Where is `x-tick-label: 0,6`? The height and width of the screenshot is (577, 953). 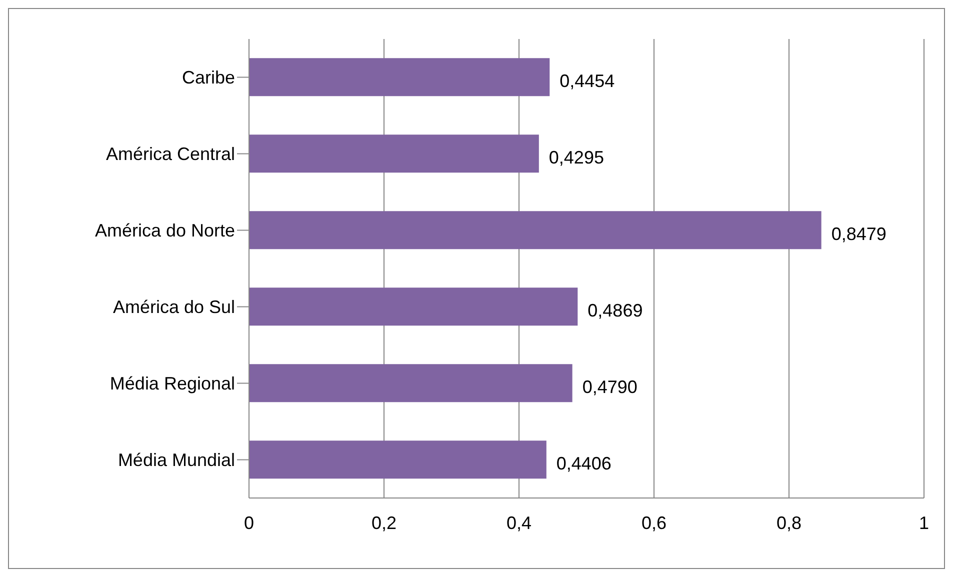
x-tick-label: 0,6 is located at coordinates (654, 522).